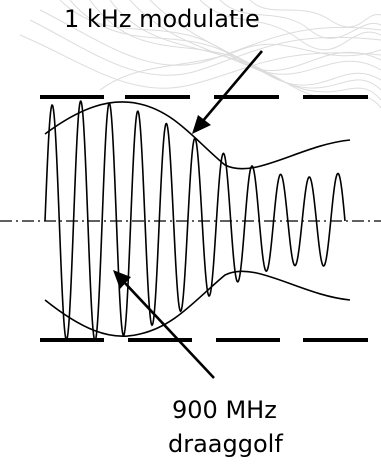 The height and width of the screenshot is (464, 381). What do you see at coordinates (162, 19) in the screenshot?
I see `modulation-label: 1 kHz modulatie` at bounding box center [162, 19].